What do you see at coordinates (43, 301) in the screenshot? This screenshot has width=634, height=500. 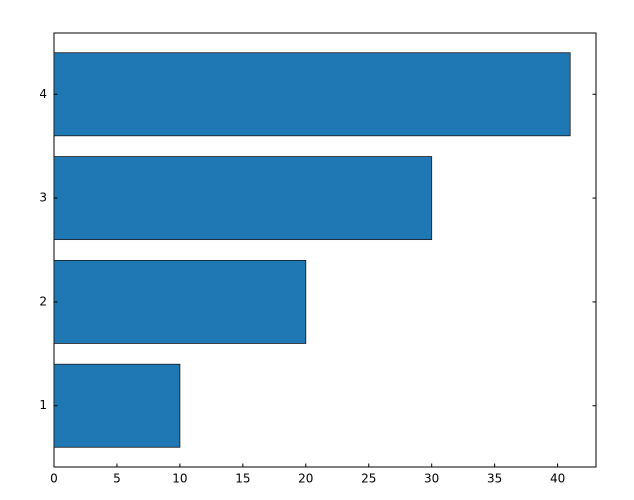 I see `y-tick-label: 2` at bounding box center [43, 301].